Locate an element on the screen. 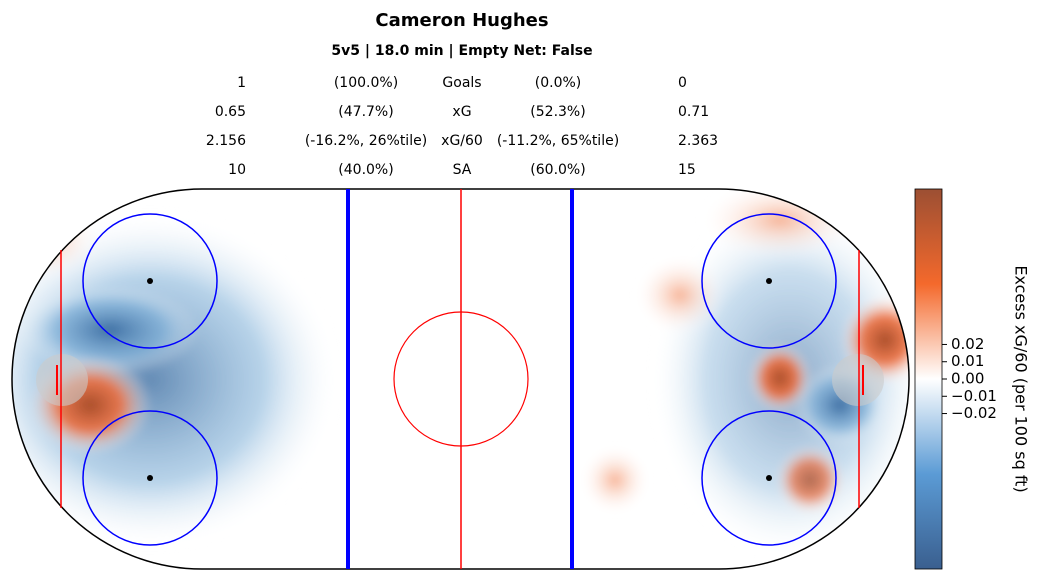 This screenshot has width=1041, height=586. stat-right-pct: (0.0%) is located at coordinates (558, 83).